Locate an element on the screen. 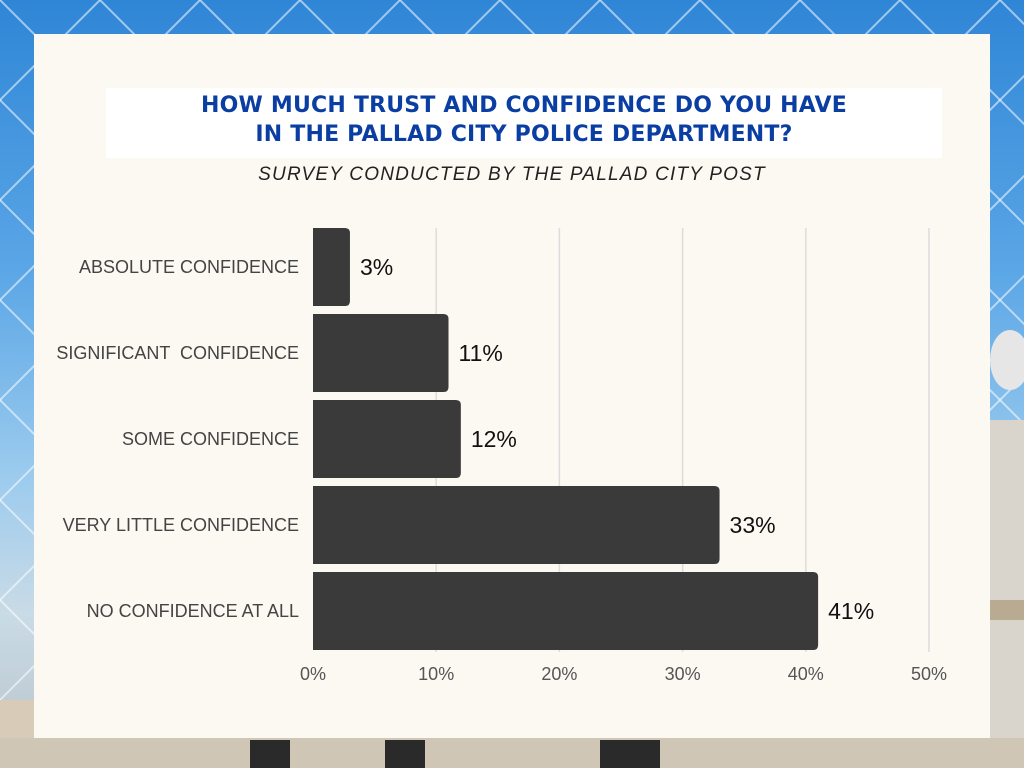 Image resolution: width=1024 pixels, height=768 pixels. x-tick-label: 30% is located at coordinates (683, 674).